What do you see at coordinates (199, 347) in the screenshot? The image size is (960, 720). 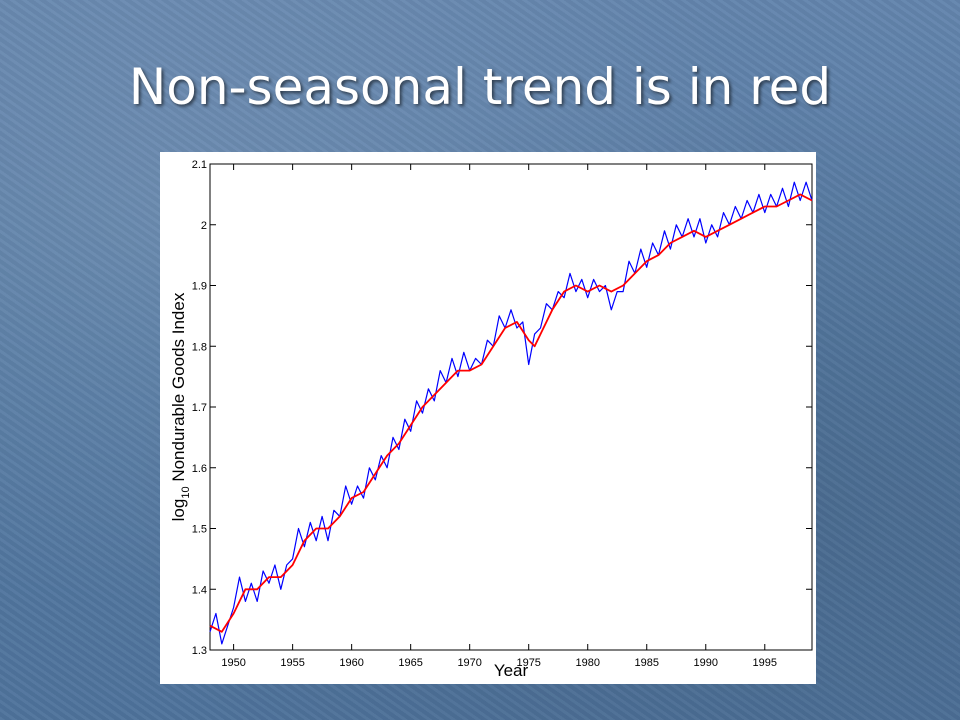 I see `y-tick-label: 1.8` at bounding box center [199, 347].